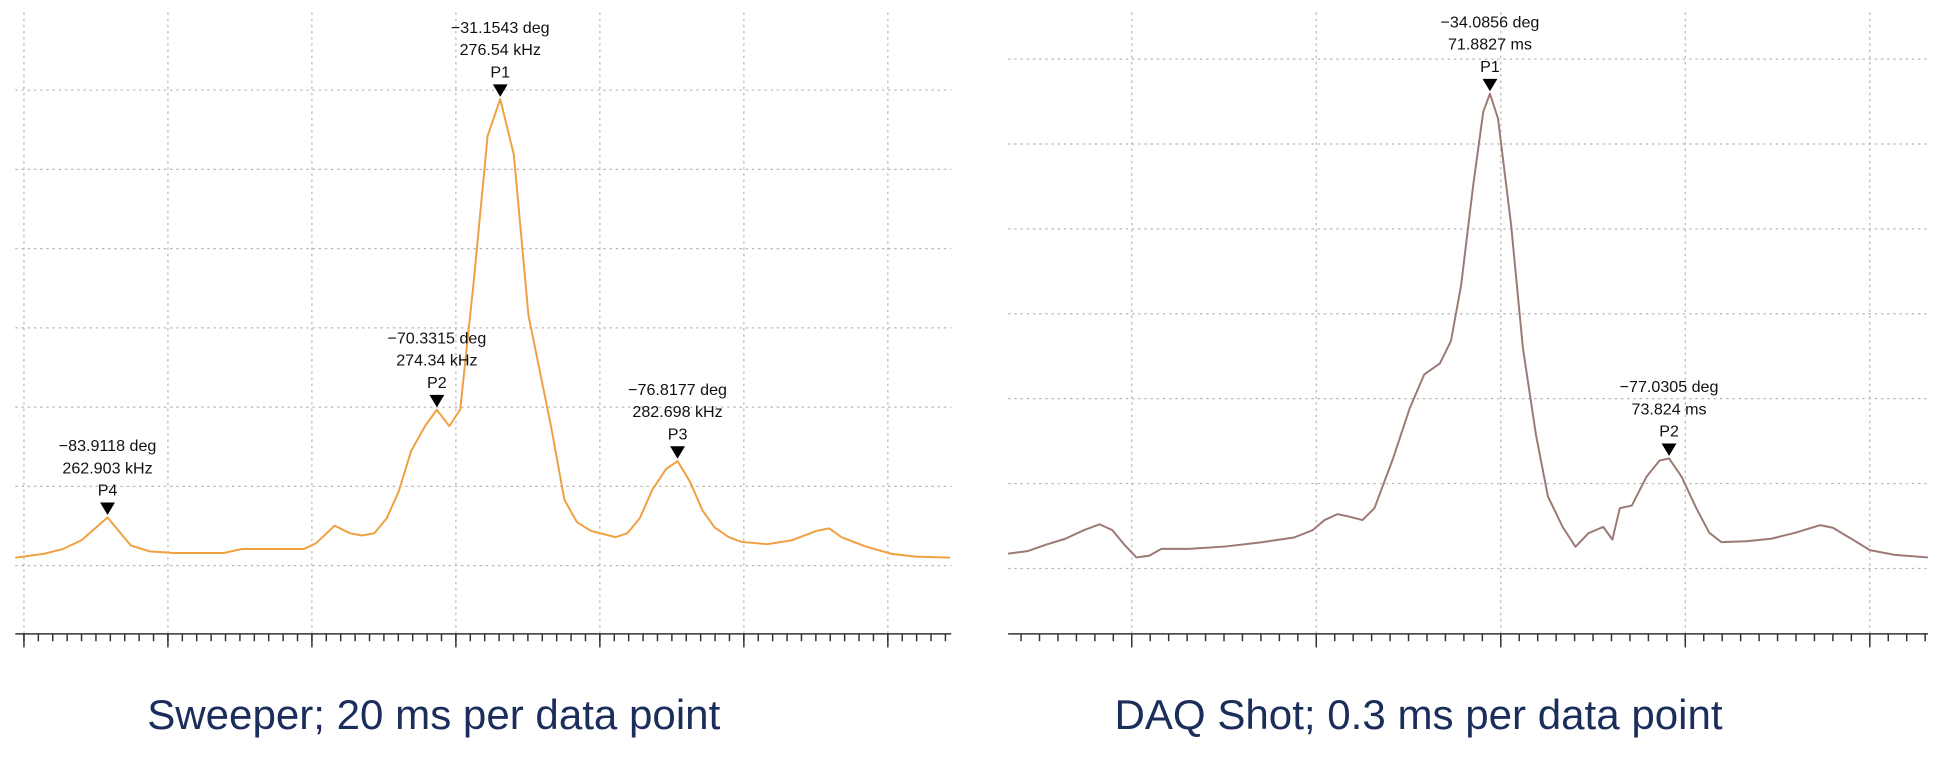  What do you see at coordinates (1669, 387) in the screenshot?
I see `marker-y-label: −77.0305 deg` at bounding box center [1669, 387].